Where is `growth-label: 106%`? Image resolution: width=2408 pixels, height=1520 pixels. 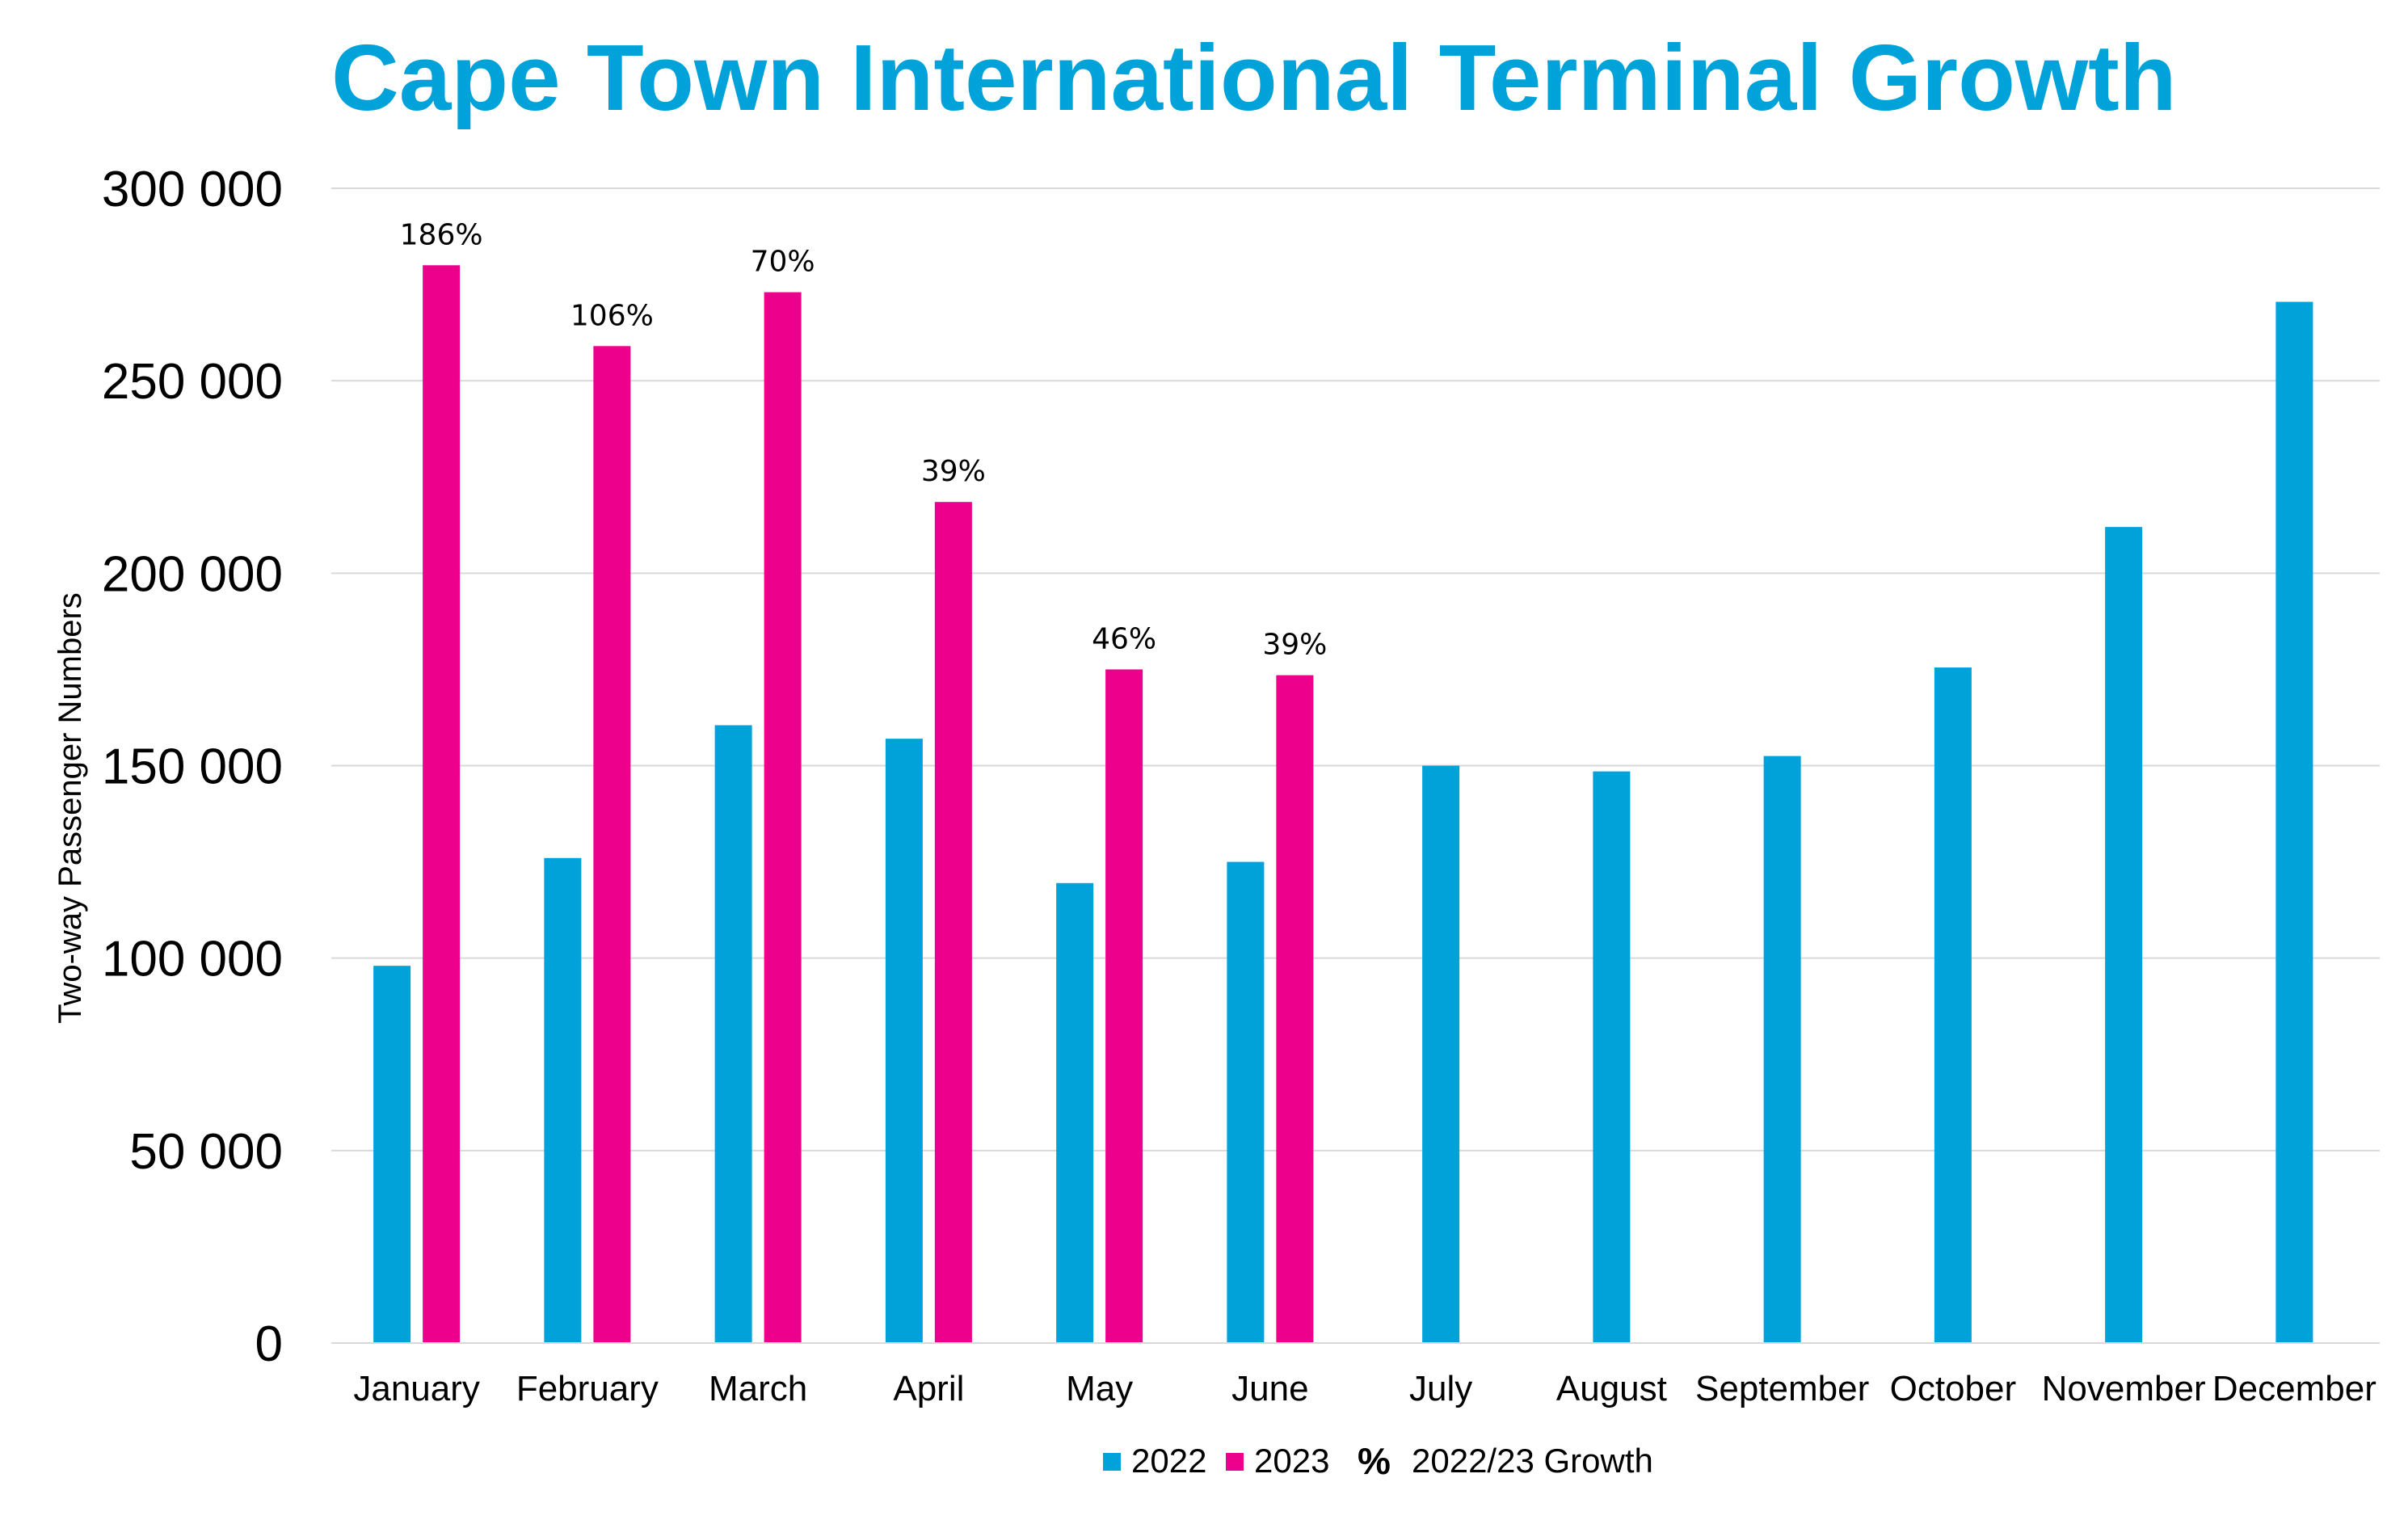 growth-label: 106% is located at coordinates (612, 315).